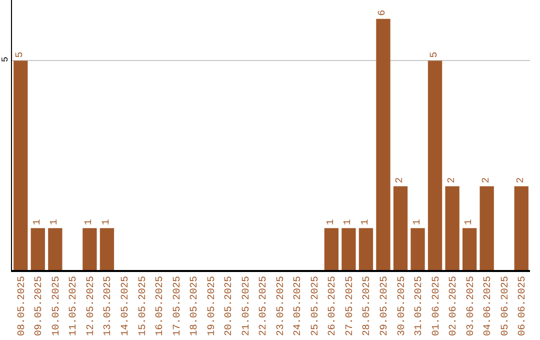 The image size is (540, 340). Describe the element at coordinates (454, 306) in the screenshot. I see `x-tick-label: 02.06.2025` at that location.